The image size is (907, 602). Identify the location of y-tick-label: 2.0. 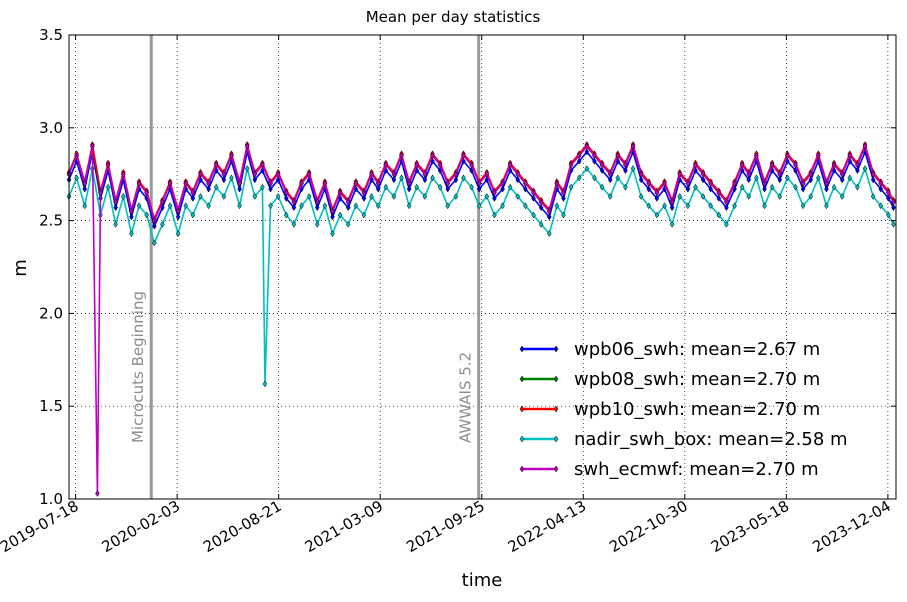
(51, 313).